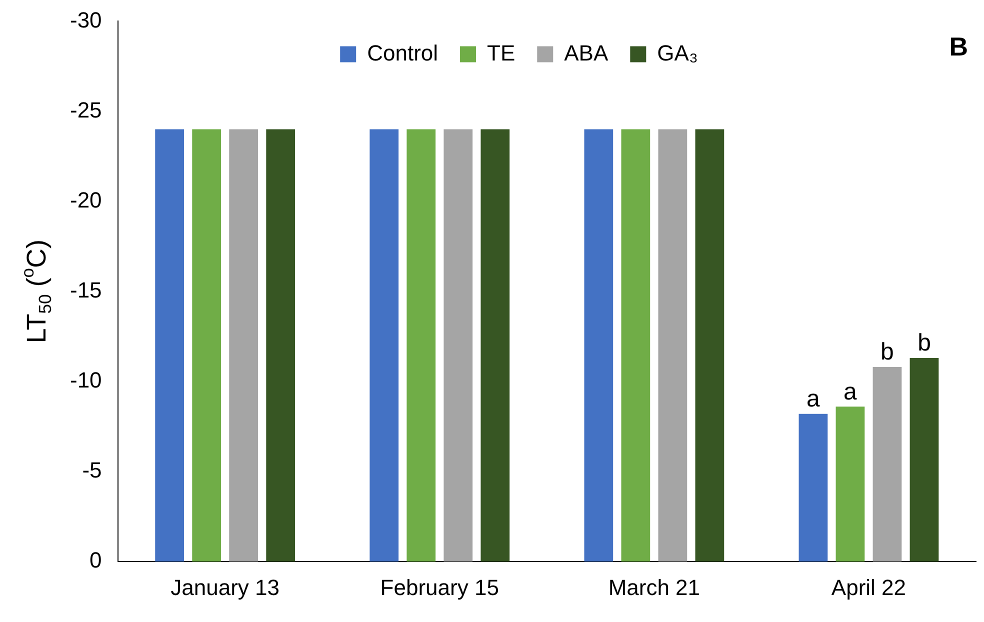 The height and width of the screenshot is (622, 984). What do you see at coordinates (586, 53) in the screenshot?
I see `legend-label: ABA` at bounding box center [586, 53].